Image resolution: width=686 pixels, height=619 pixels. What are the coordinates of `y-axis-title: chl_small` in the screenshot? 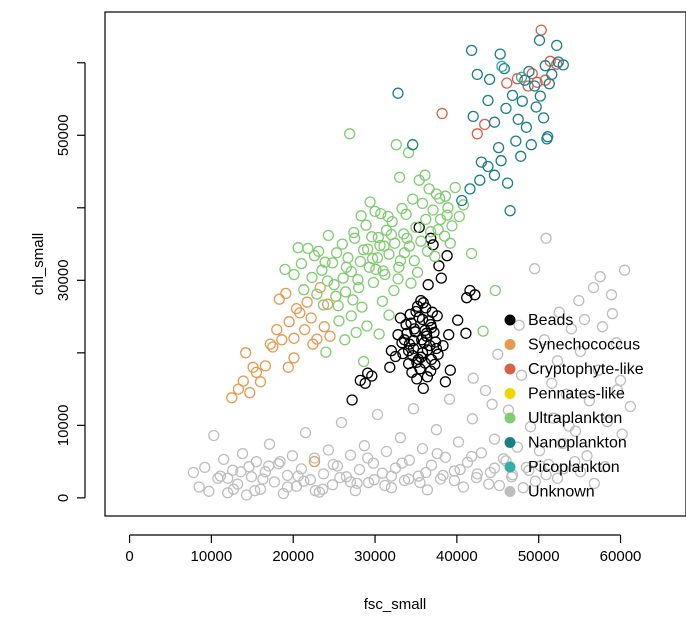 It's located at (38, 264).